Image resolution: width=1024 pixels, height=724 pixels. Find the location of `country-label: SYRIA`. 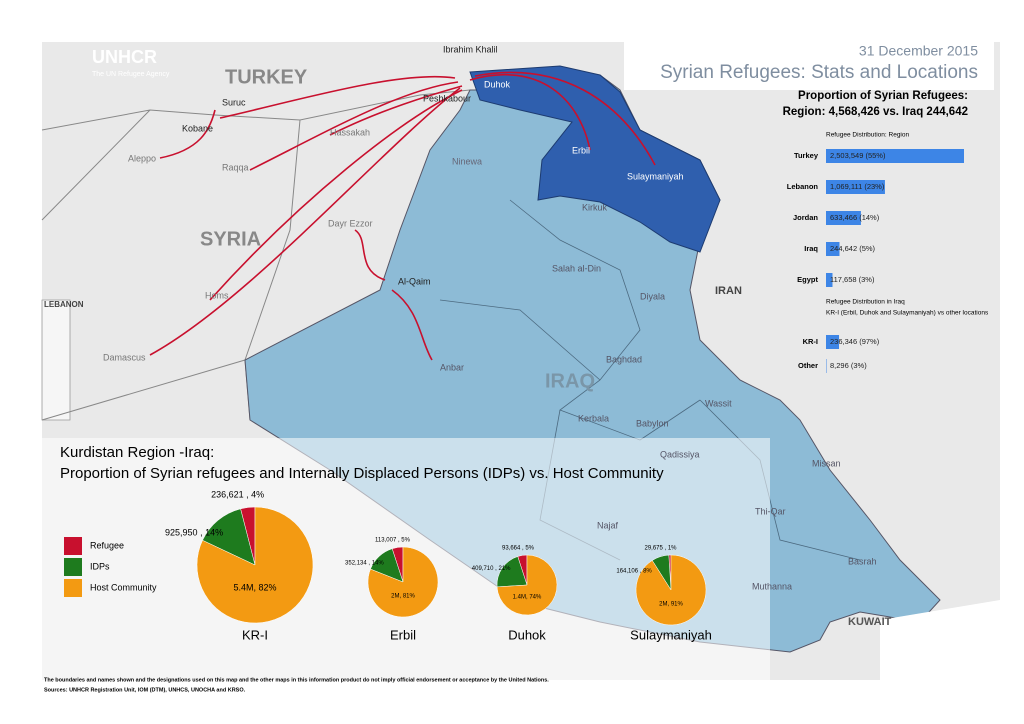

country-label: SYRIA is located at coordinates (230, 239).